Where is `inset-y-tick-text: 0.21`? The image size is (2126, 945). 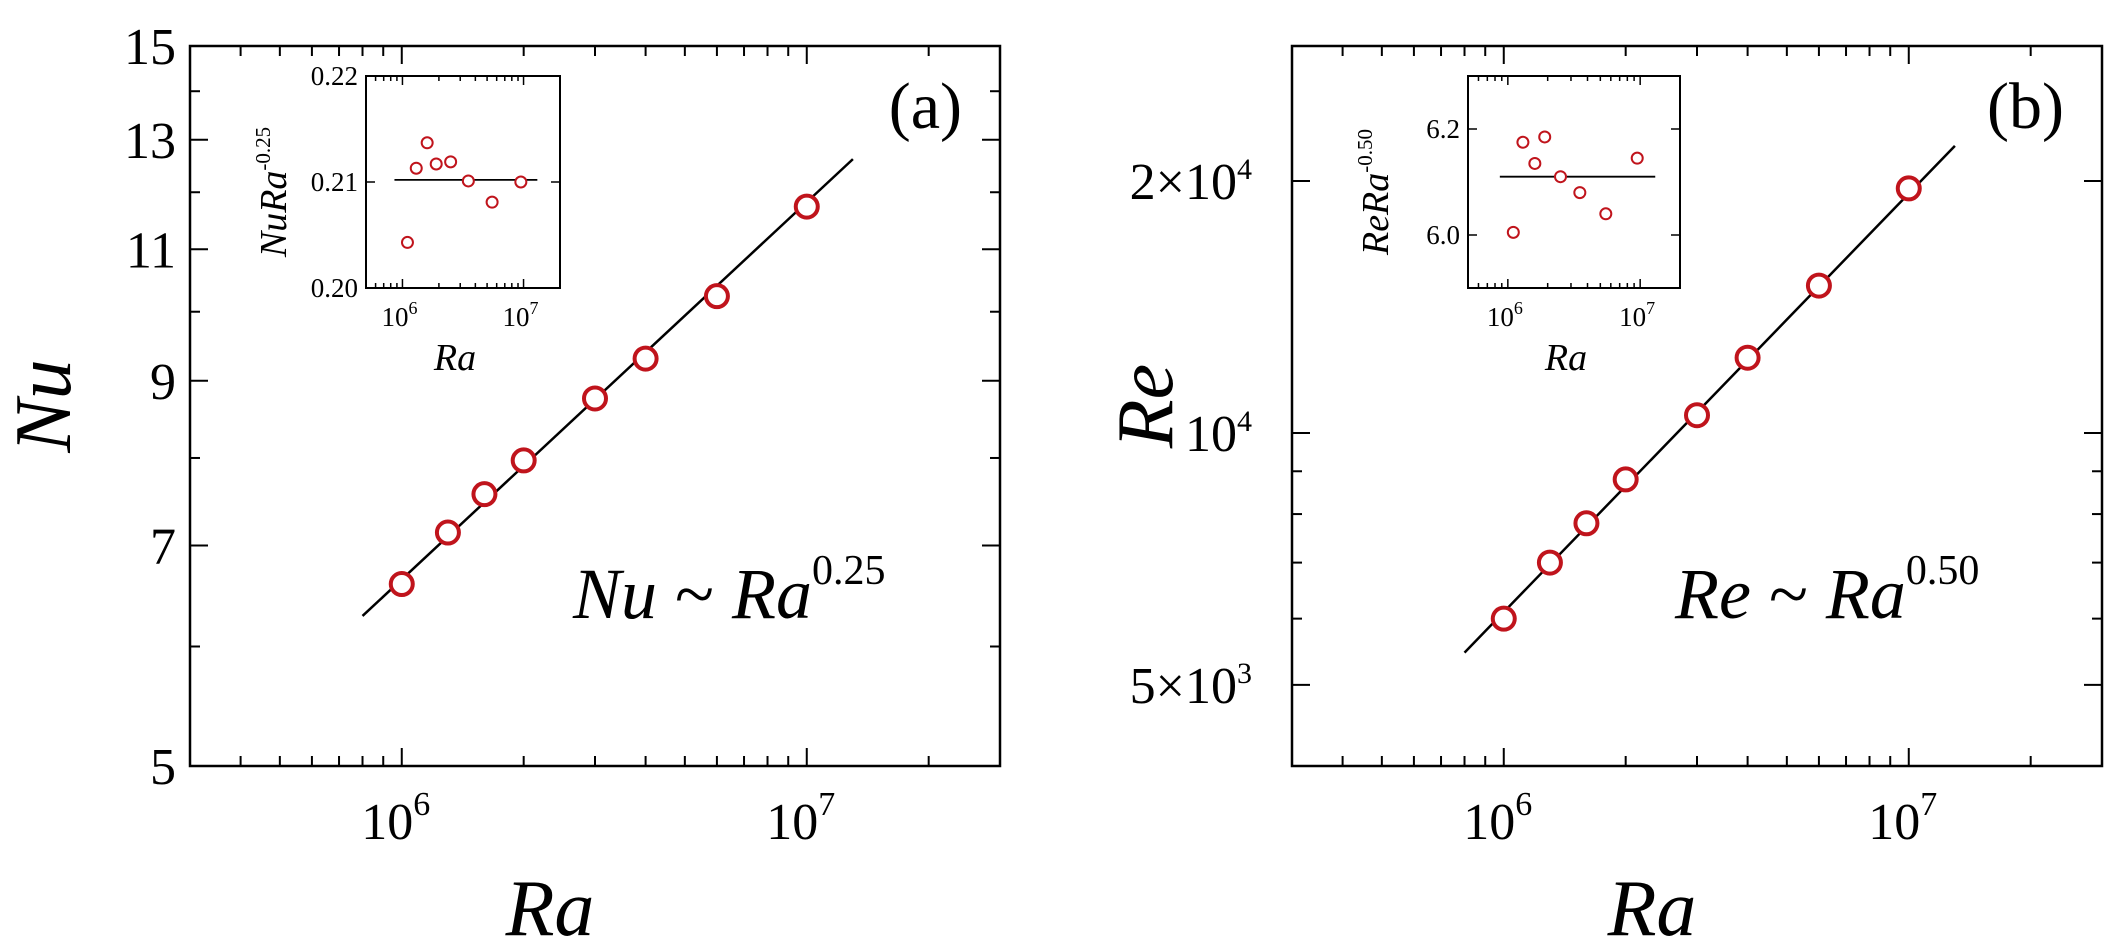
inset-y-tick-text: 0.21 is located at coordinates (334, 182).